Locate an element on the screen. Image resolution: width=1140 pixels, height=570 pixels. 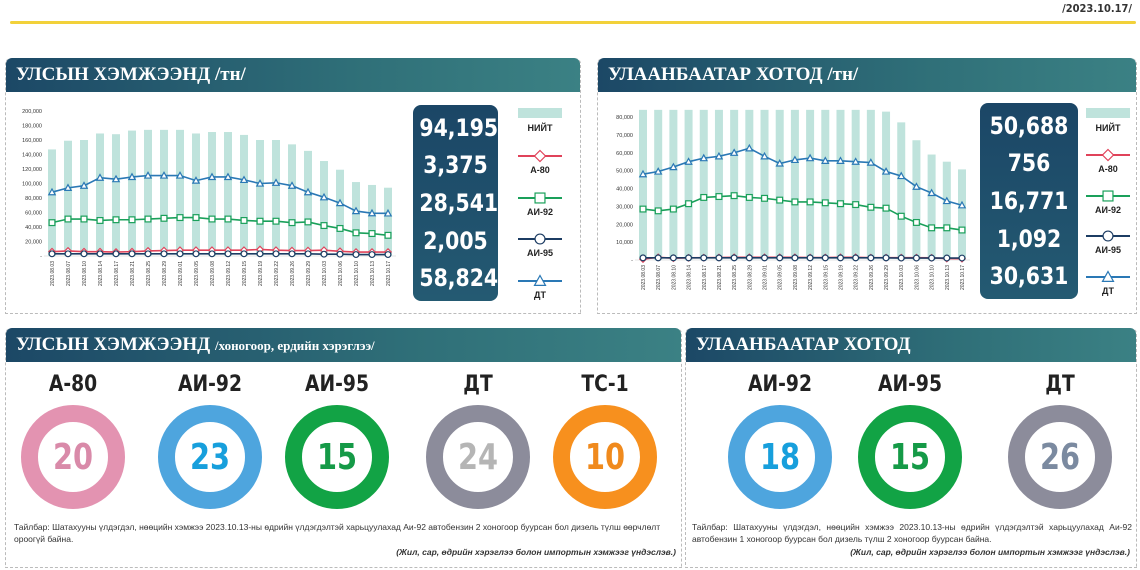
y-tick-label: 50,000 is located at coordinates (624, 172).